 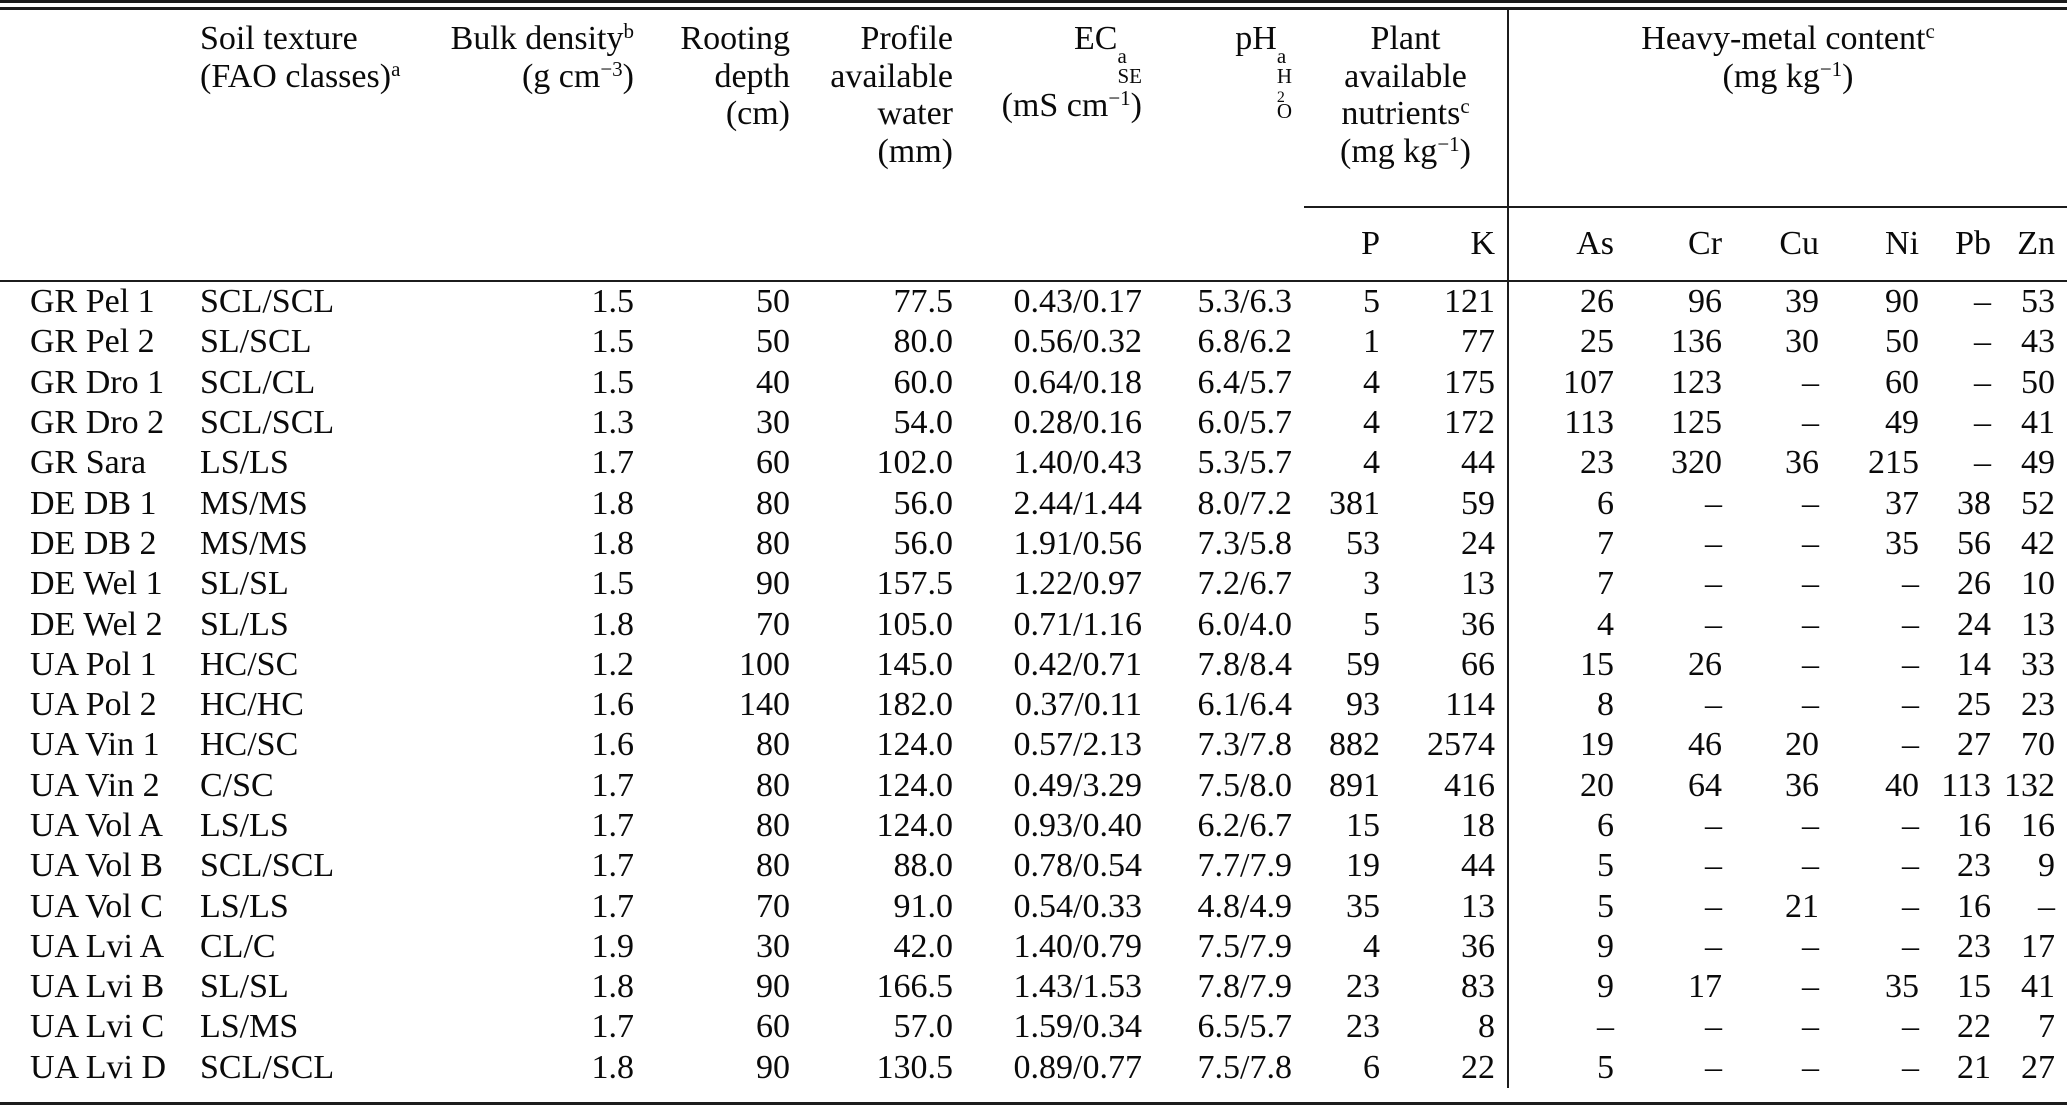 I want to click on table-cell: 0.71/1.16, so click(x=1077, y=624).